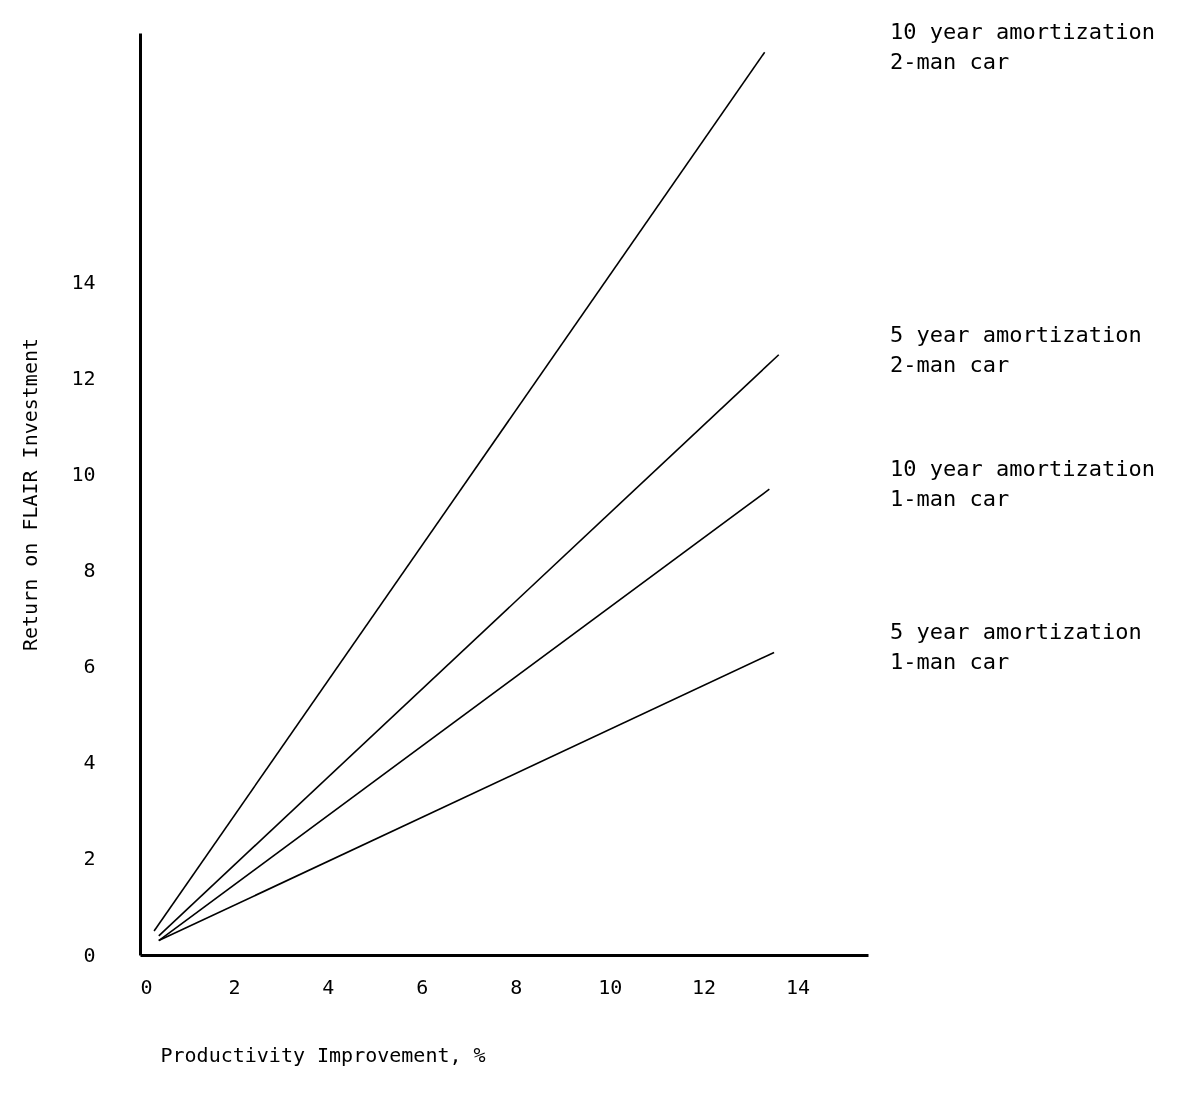 This screenshot has width=1202, height=1106. What do you see at coordinates (89, 666) in the screenshot?
I see `y-tick-label: 6` at bounding box center [89, 666].